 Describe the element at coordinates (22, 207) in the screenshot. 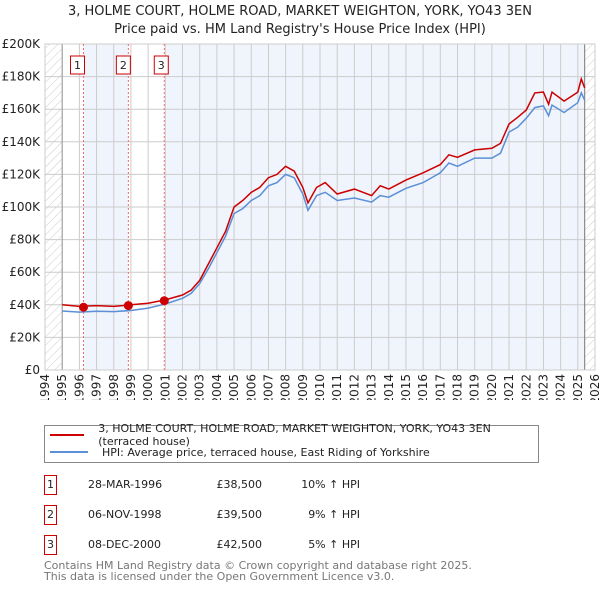

I see `y-tick-label: £100K` at that location.